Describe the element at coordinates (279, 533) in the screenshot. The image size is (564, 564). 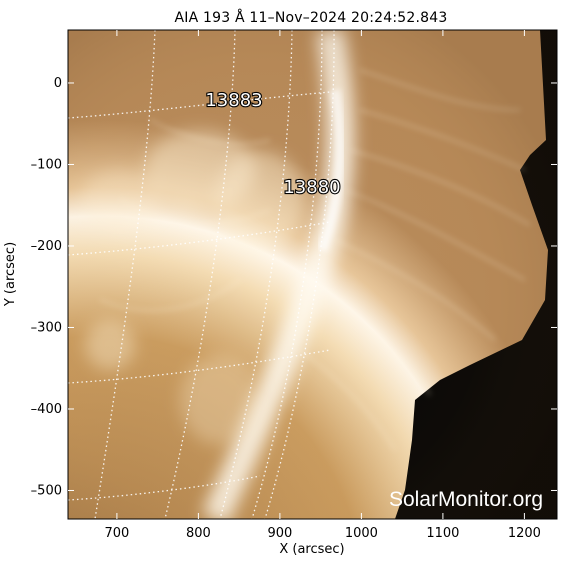
I see `x-tick-label: 900` at that location.